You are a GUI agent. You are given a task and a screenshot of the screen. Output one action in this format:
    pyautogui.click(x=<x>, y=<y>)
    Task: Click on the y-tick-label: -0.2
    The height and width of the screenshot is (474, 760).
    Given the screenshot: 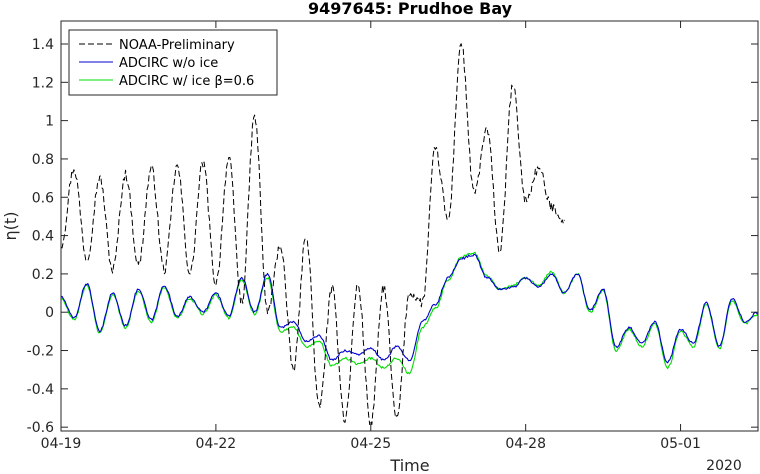 What is the action you would take?
    pyautogui.click(x=40, y=352)
    